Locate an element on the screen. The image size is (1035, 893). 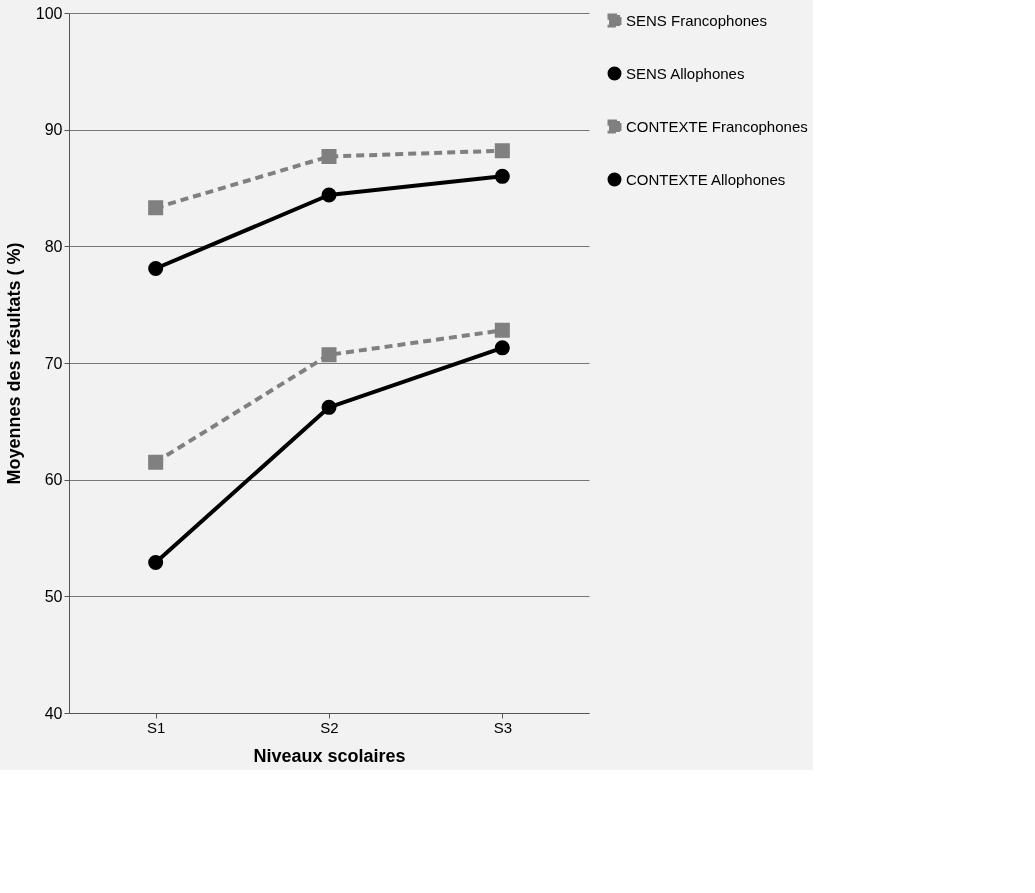
x-axis-title: Niveaux scolaires is located at coordinates (329, 755).